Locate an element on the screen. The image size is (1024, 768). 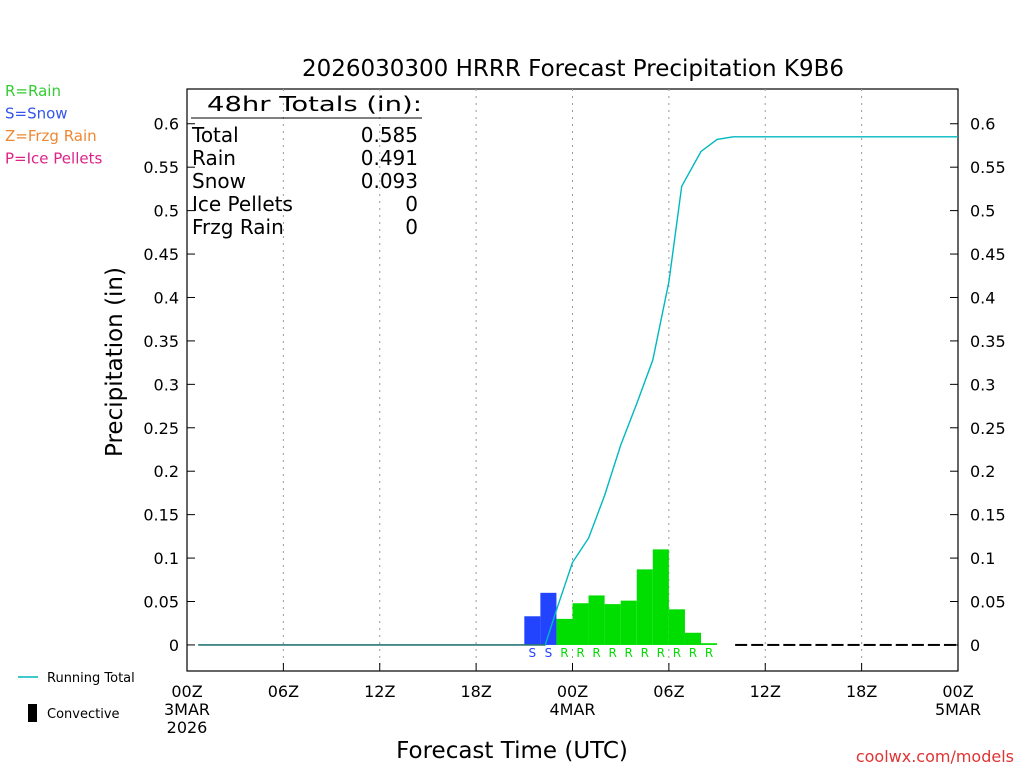
totals-row-label: Frzg Rain is located at coordinates (238, 227).